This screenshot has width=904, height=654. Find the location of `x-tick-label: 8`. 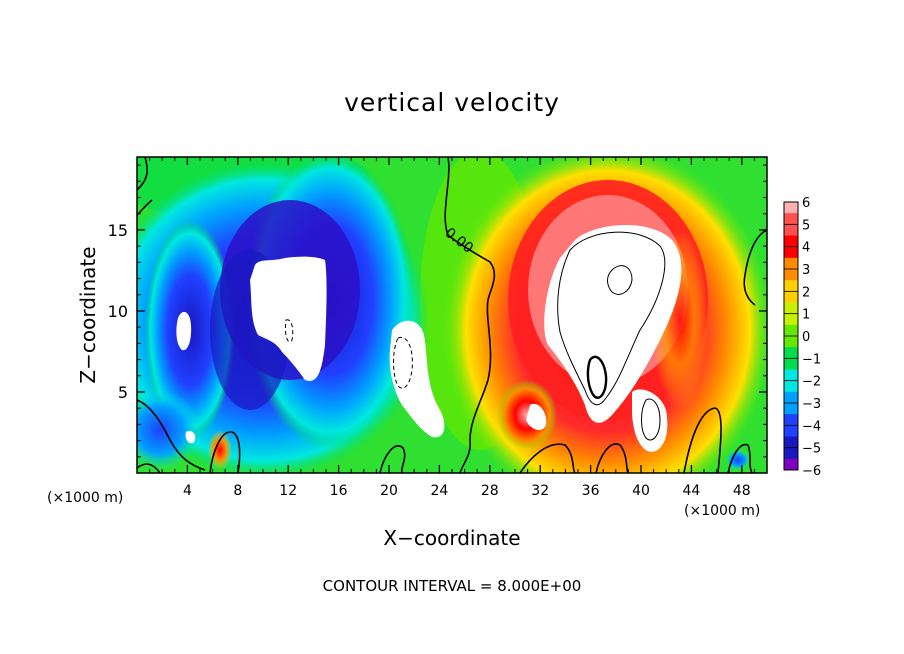

x-tick-label: 8 is located at coordinates (237, 491).